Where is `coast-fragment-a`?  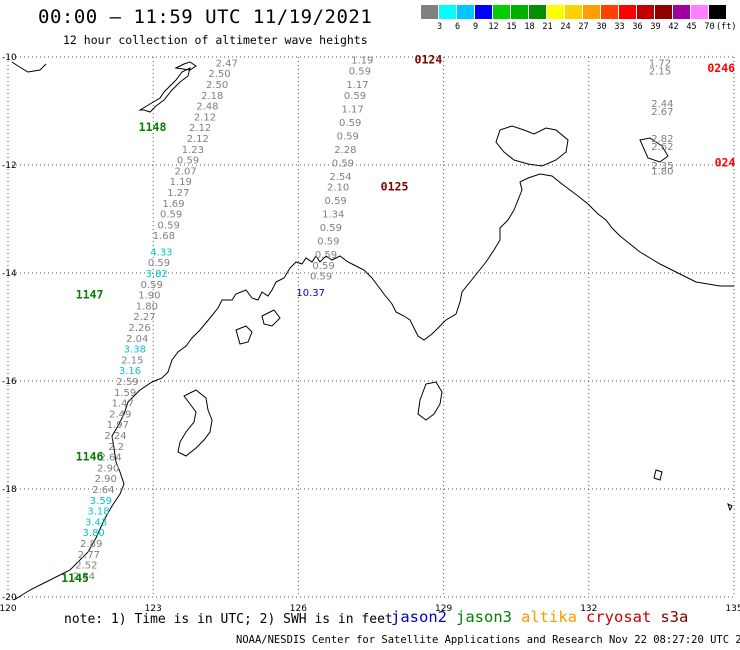 coast-fragment-a is located at coordinates (195, 423).